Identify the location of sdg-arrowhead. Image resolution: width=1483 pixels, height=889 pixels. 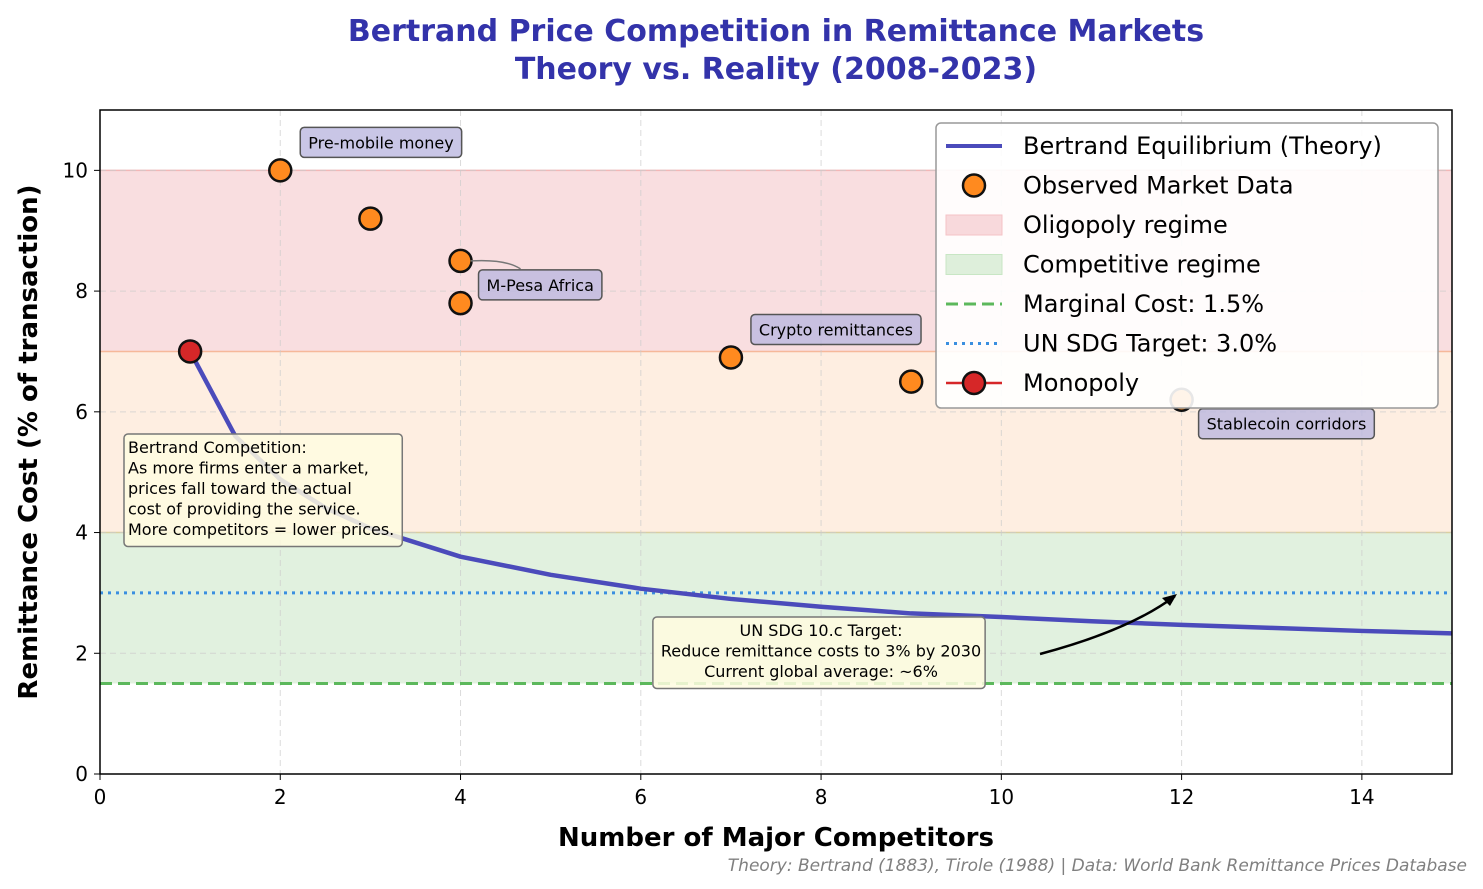
(1169, 600).